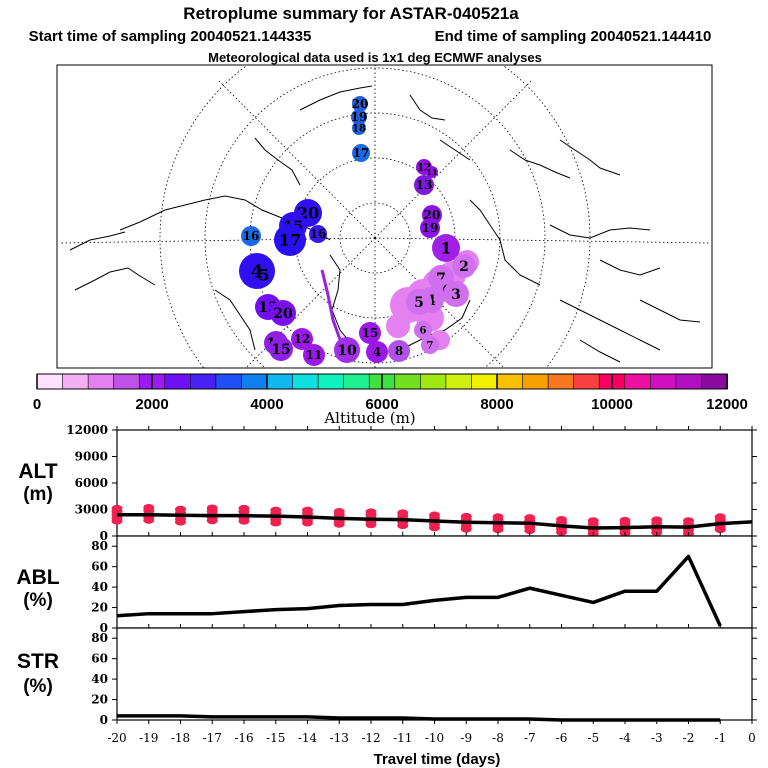  What do you see at coordinates (752, 738) in the screenshot?
I see `x-tick-label: 0` at bounding box center [752, 738].